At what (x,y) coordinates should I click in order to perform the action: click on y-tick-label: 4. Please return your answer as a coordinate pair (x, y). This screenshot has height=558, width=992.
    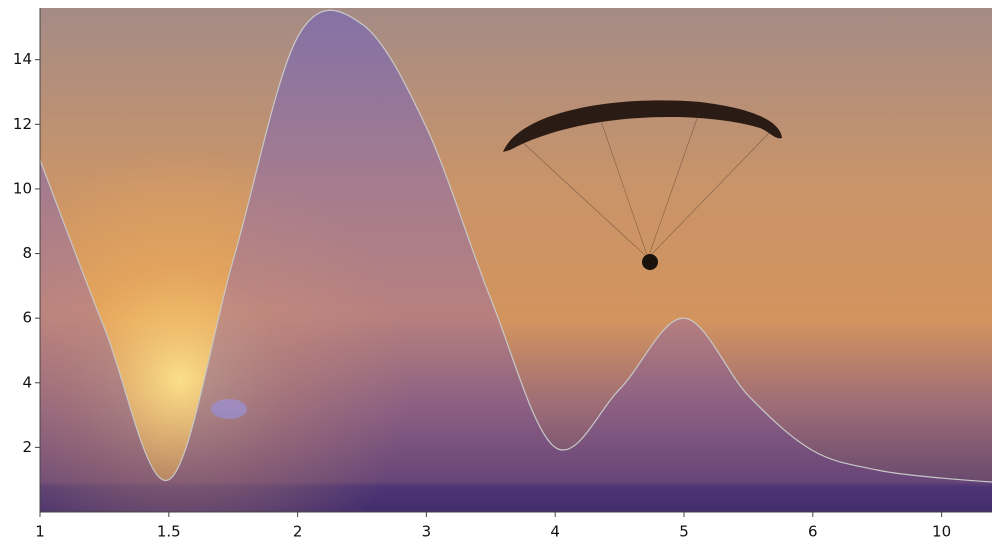
    Looking at the image, I should click on (27, 382).